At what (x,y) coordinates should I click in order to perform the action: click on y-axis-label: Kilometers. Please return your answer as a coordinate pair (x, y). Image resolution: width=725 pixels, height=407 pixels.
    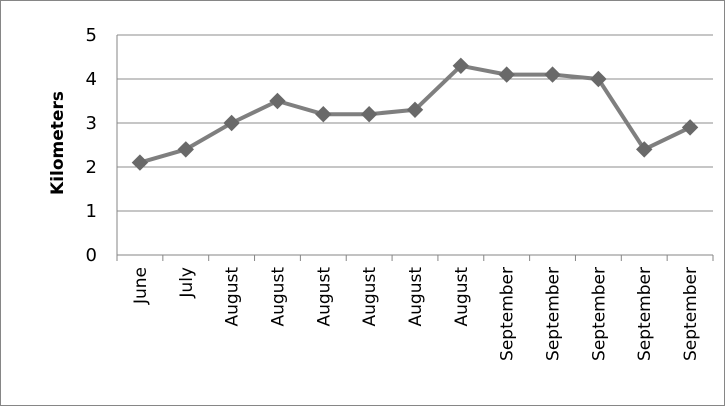
    Looking at the image, I should click on (58, 143).